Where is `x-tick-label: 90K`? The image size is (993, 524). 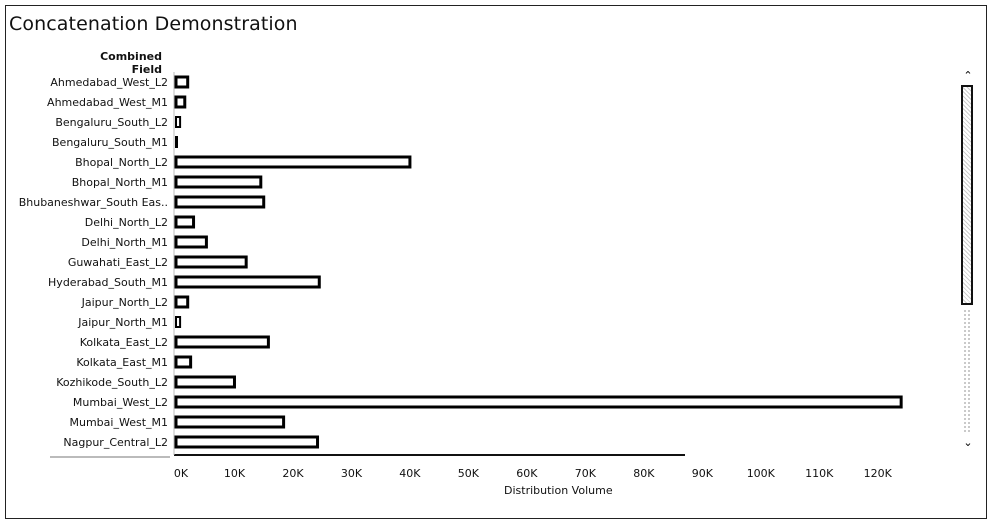 x-tick-label: 90K is located at coordinates (703, 473).